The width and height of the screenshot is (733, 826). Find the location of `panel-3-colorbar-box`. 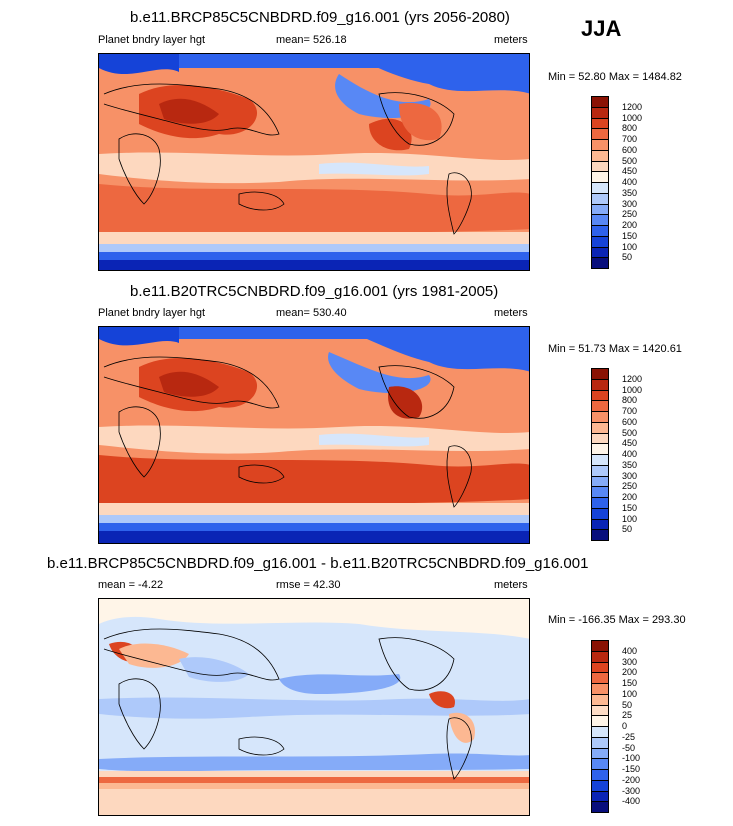

panel-3-colorbar-box is located at coordinates (600, 807).